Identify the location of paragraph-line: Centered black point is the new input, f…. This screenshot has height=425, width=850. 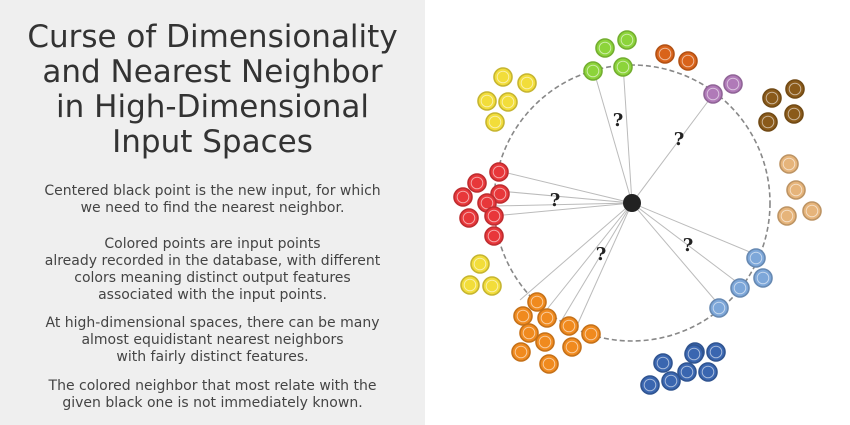
(212, 191).